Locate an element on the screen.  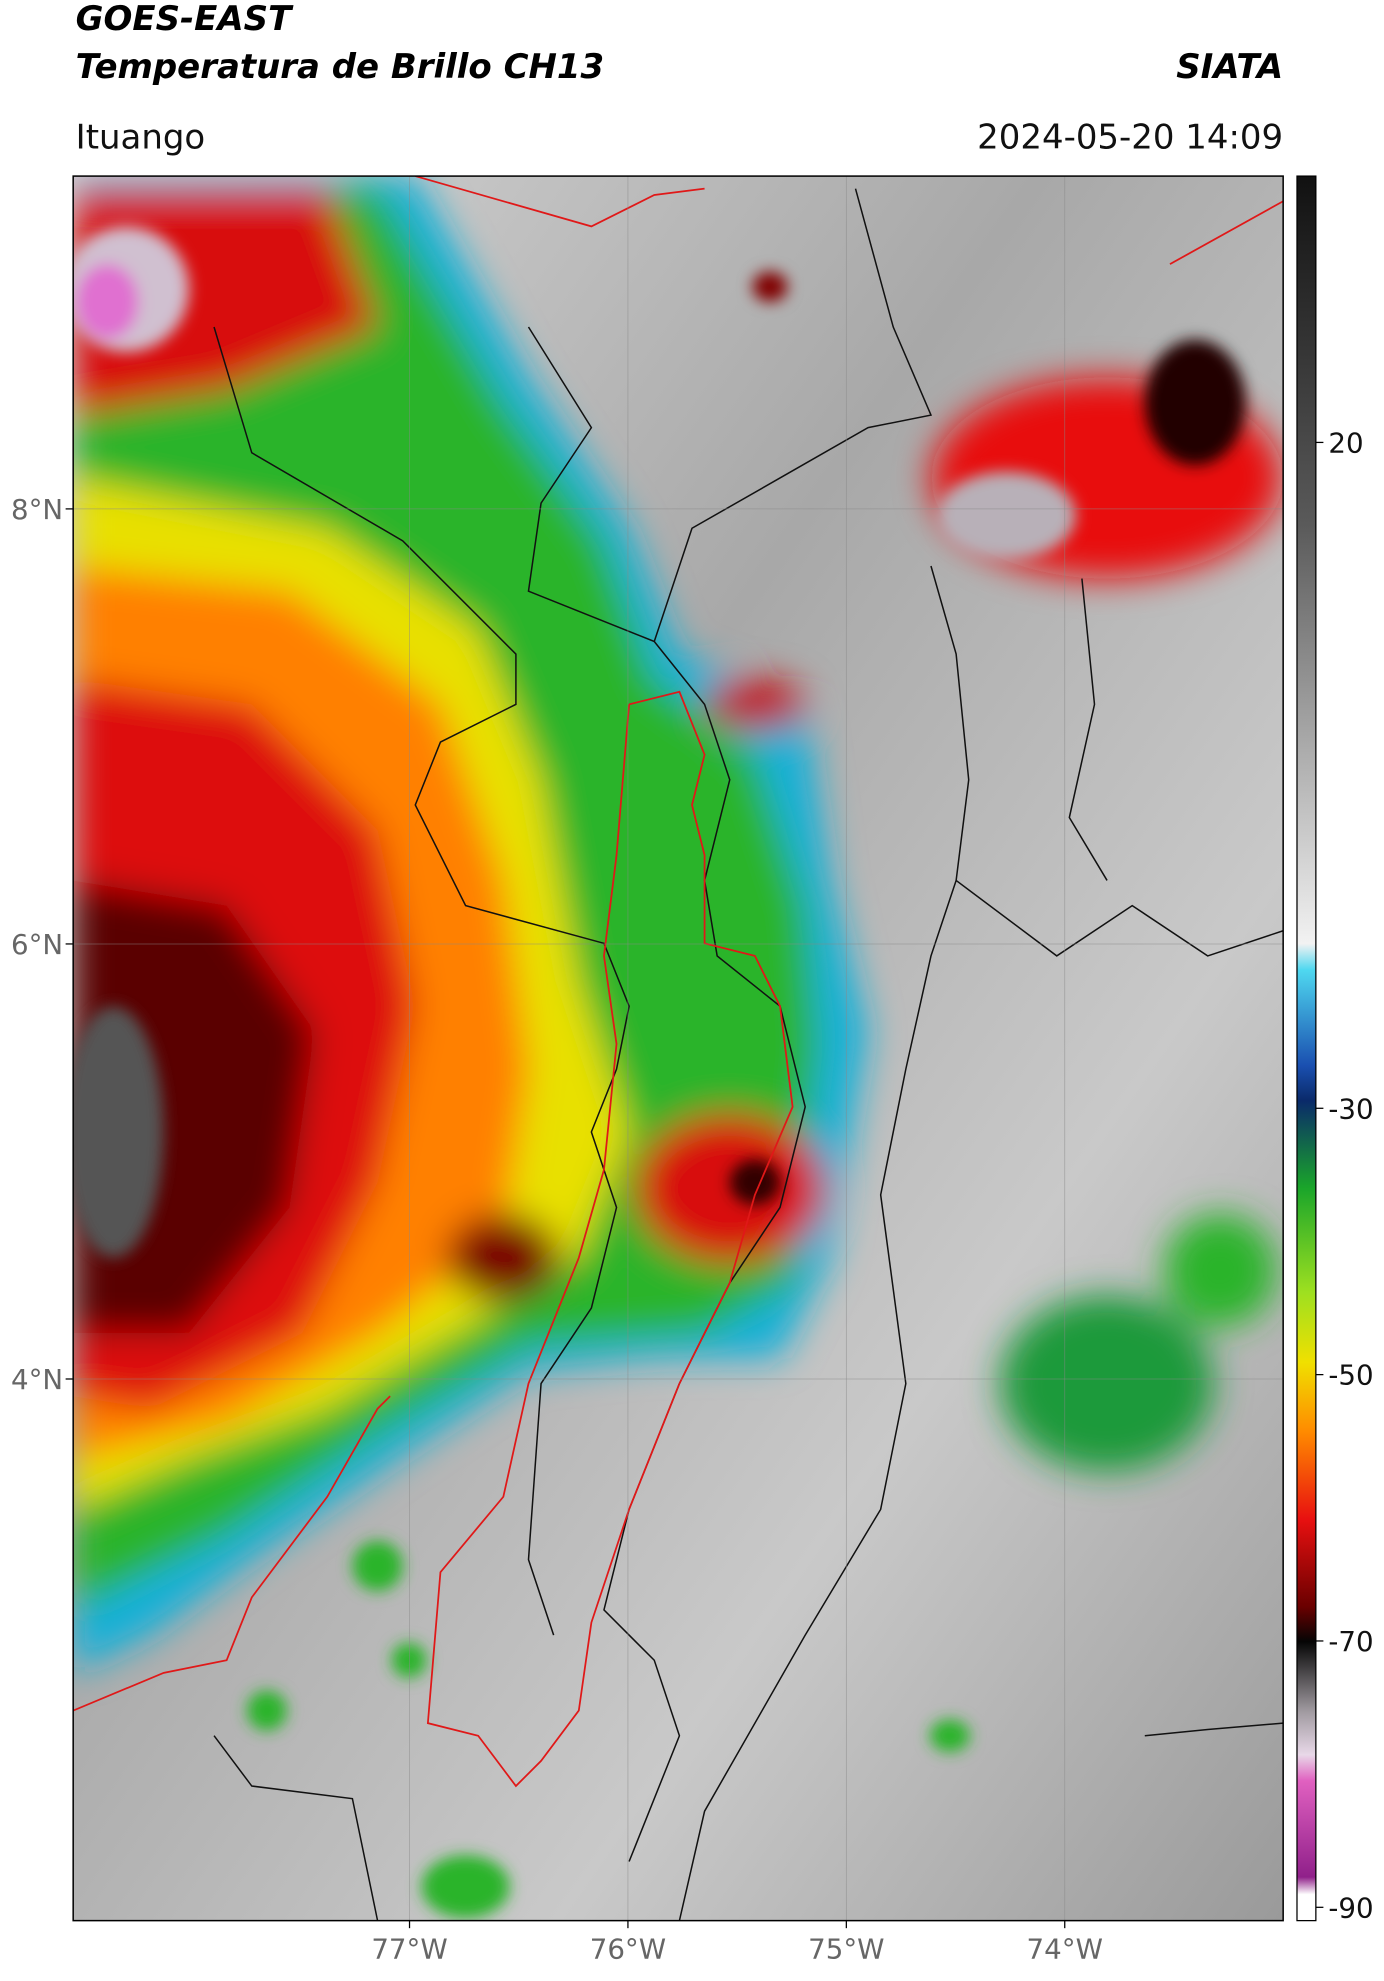
colorbar-tick-label: 20 is located at coordinates (1345, 442).